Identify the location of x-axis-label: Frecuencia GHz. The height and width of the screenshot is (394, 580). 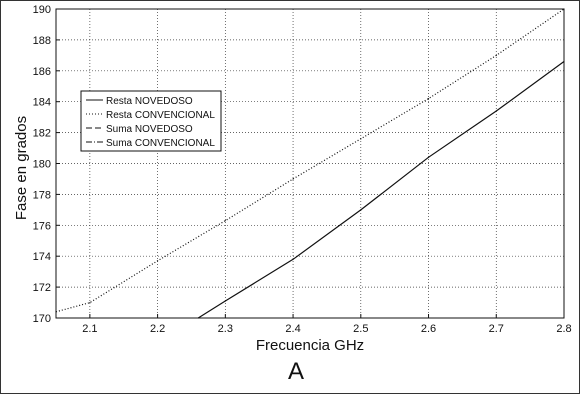
(310, 345).